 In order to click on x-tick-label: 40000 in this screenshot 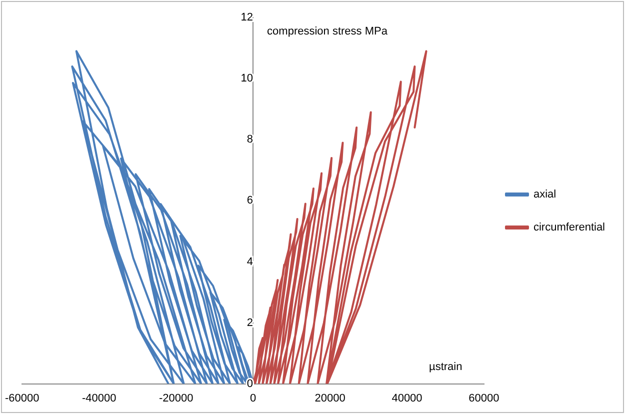, I will do `click(407, 398)`.